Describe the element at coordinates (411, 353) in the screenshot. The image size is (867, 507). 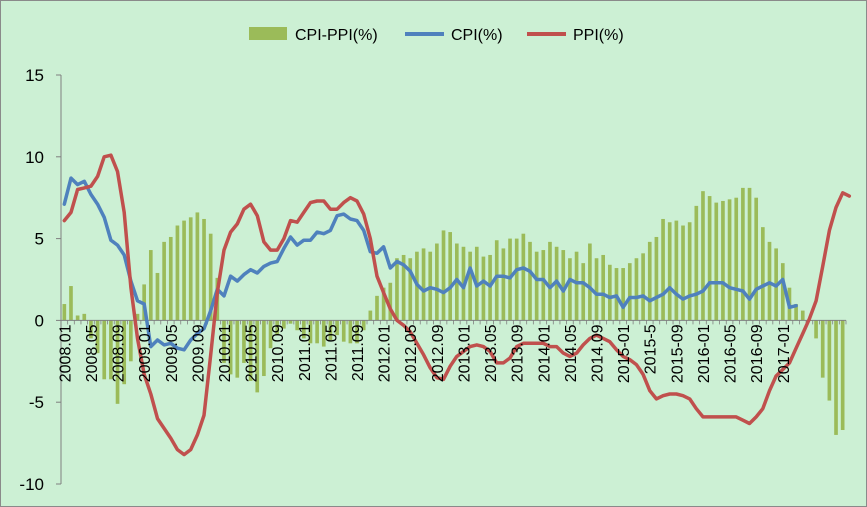
I see `x-tick-label: 2012.05` at that location.